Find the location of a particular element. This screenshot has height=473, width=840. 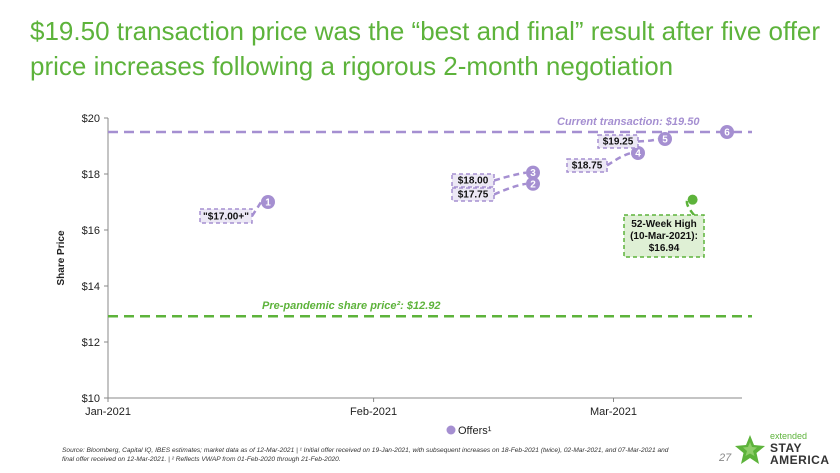

page-number: 27 is located at coordinates (725, 458).